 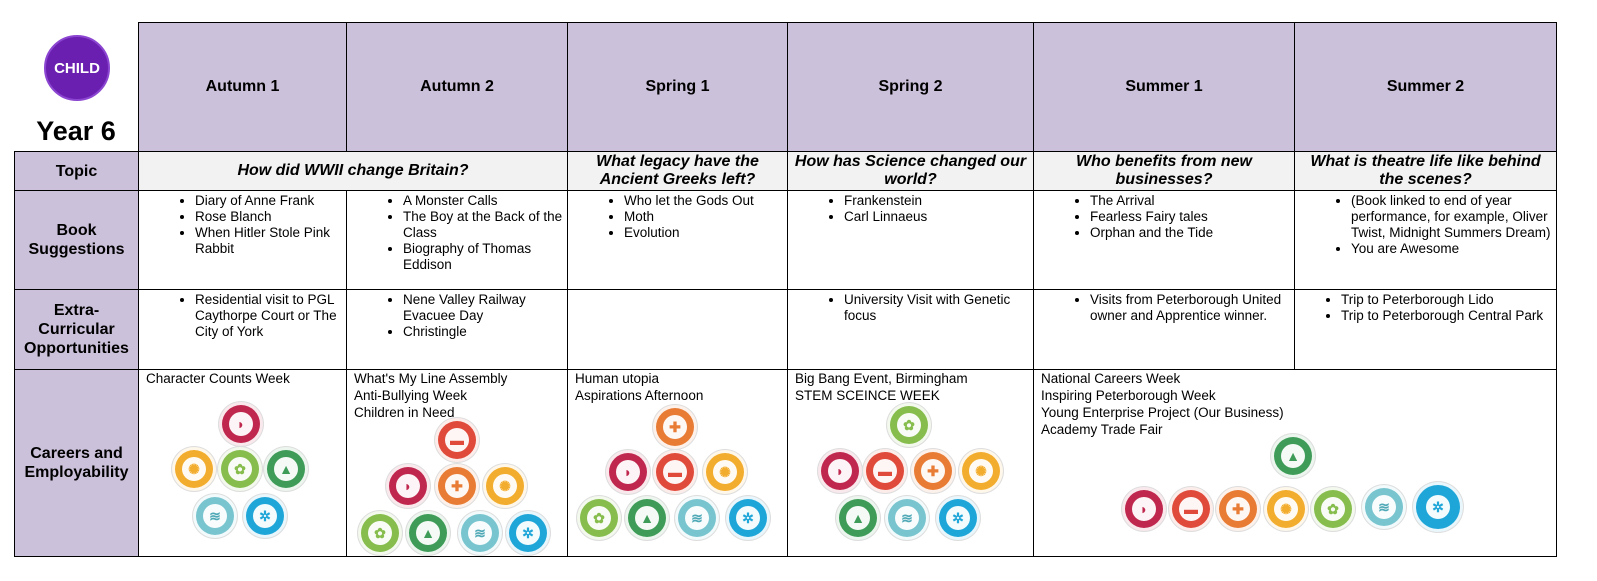 What do you see at coordinates (353, 171) in the screenshot?
I see `topic-autumn: How did WWII change Britain?` at bounding box center [353, 171].